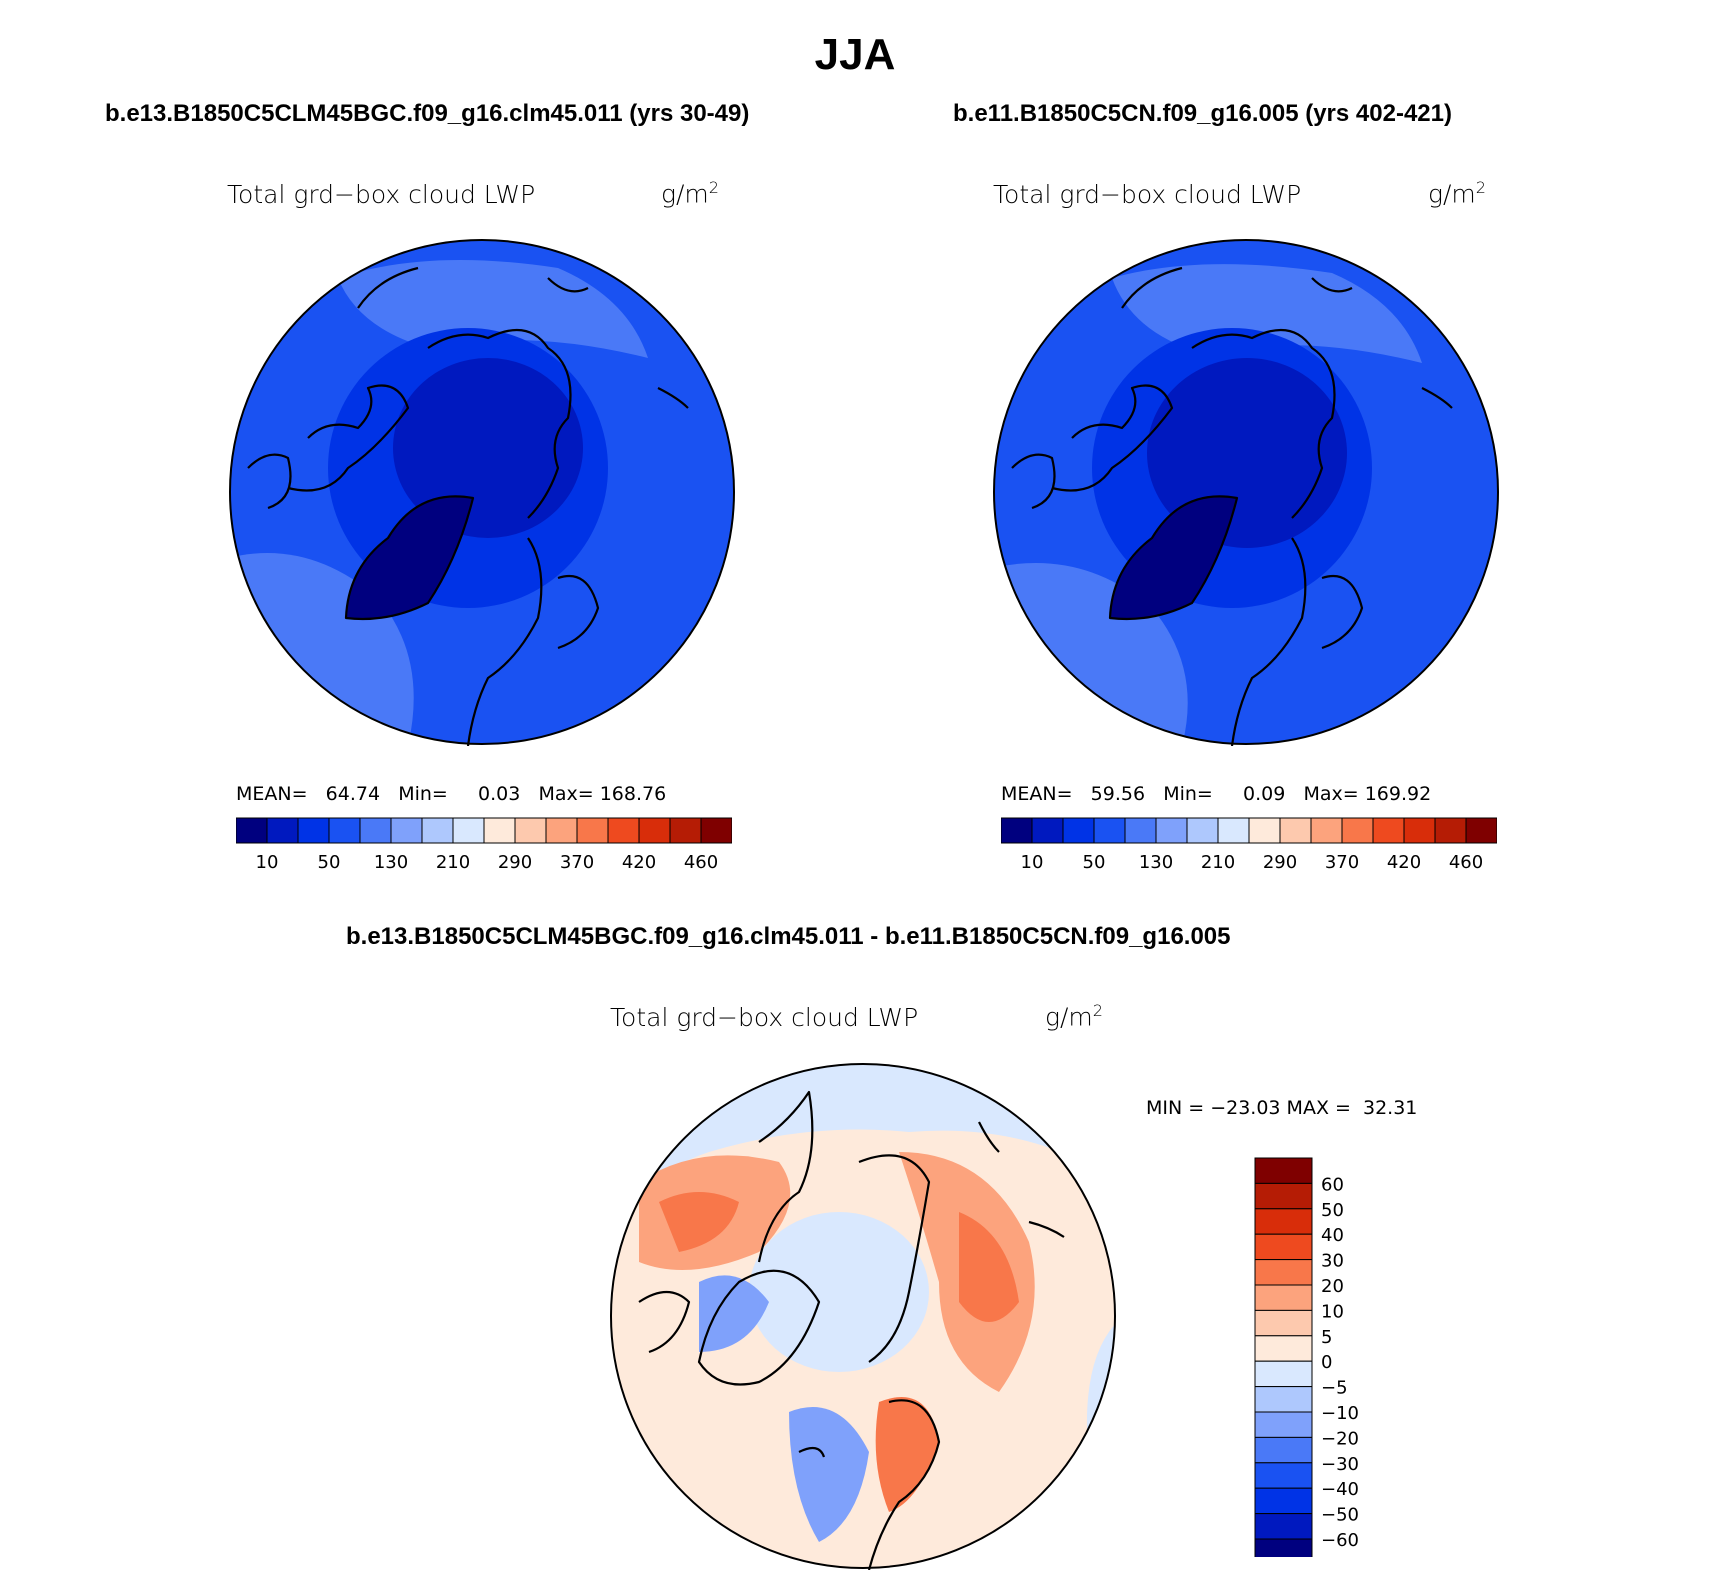  What do you see at coordinates (829, 1474) in the screenshot?
I see `map-diff-cold-atlantic` at bounding box center [829, 1474].